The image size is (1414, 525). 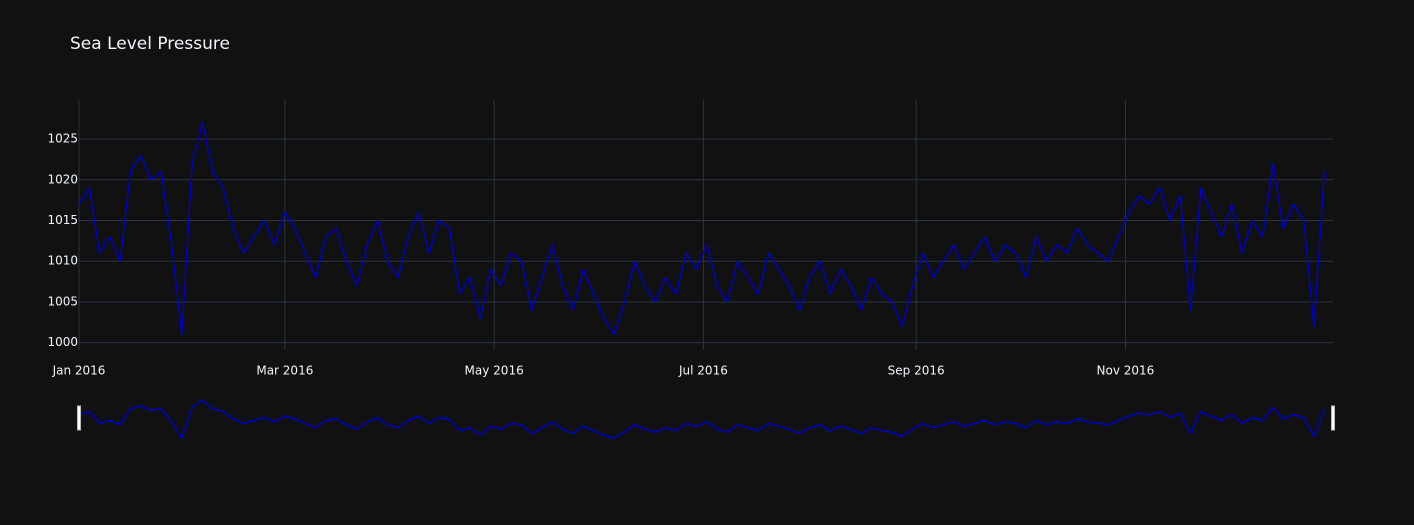 I want to click on y-tick-label: 1015, so click(x=62, y=220).